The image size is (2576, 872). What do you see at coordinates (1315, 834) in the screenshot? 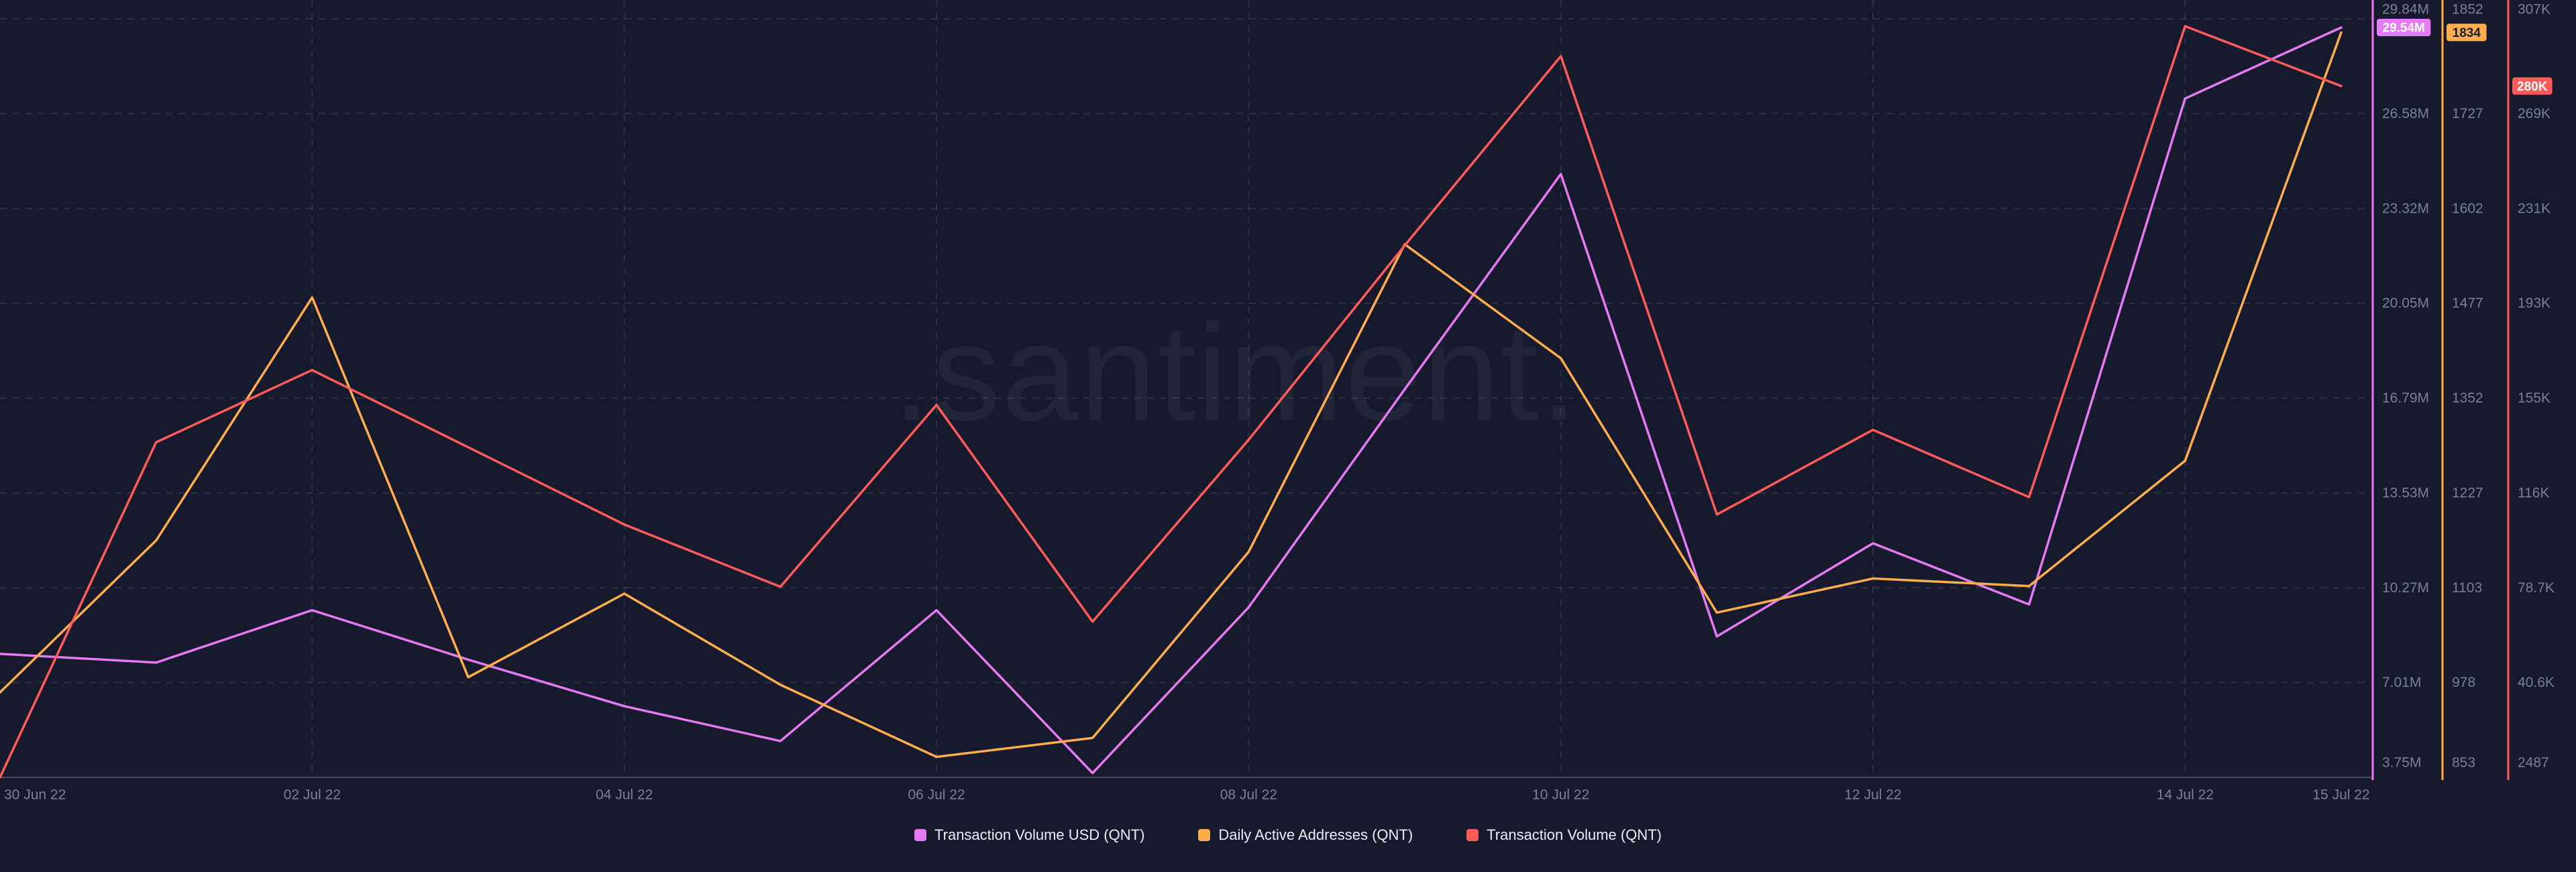
I see `legend-label: Daily Active Addresses (QNT)` at bounding box center [1315, 834].